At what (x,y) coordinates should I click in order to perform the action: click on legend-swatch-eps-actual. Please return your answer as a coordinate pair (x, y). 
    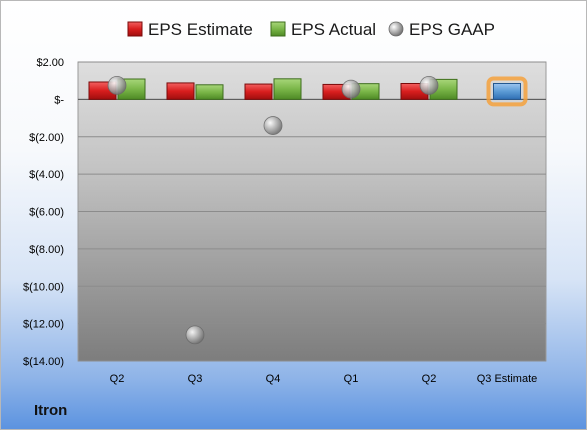
    Looking at the image, I should click on (278, 29).